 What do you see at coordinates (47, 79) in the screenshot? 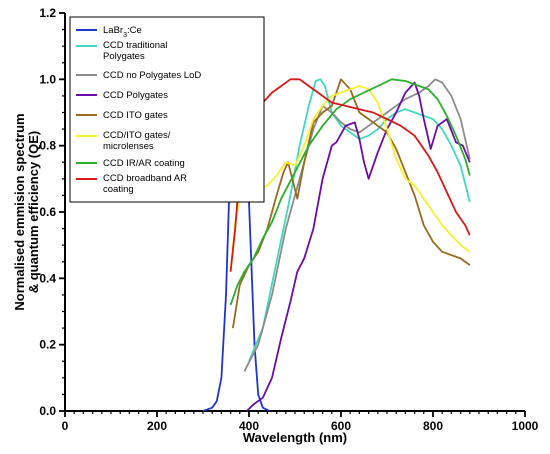
I see `y-tick-label: 1.0` at bounding box center [47, 79].